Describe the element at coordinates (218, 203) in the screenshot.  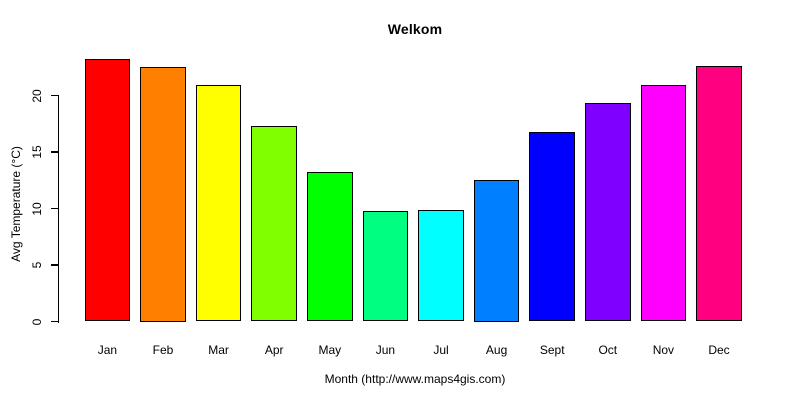
I see `bar-mar` at that location.